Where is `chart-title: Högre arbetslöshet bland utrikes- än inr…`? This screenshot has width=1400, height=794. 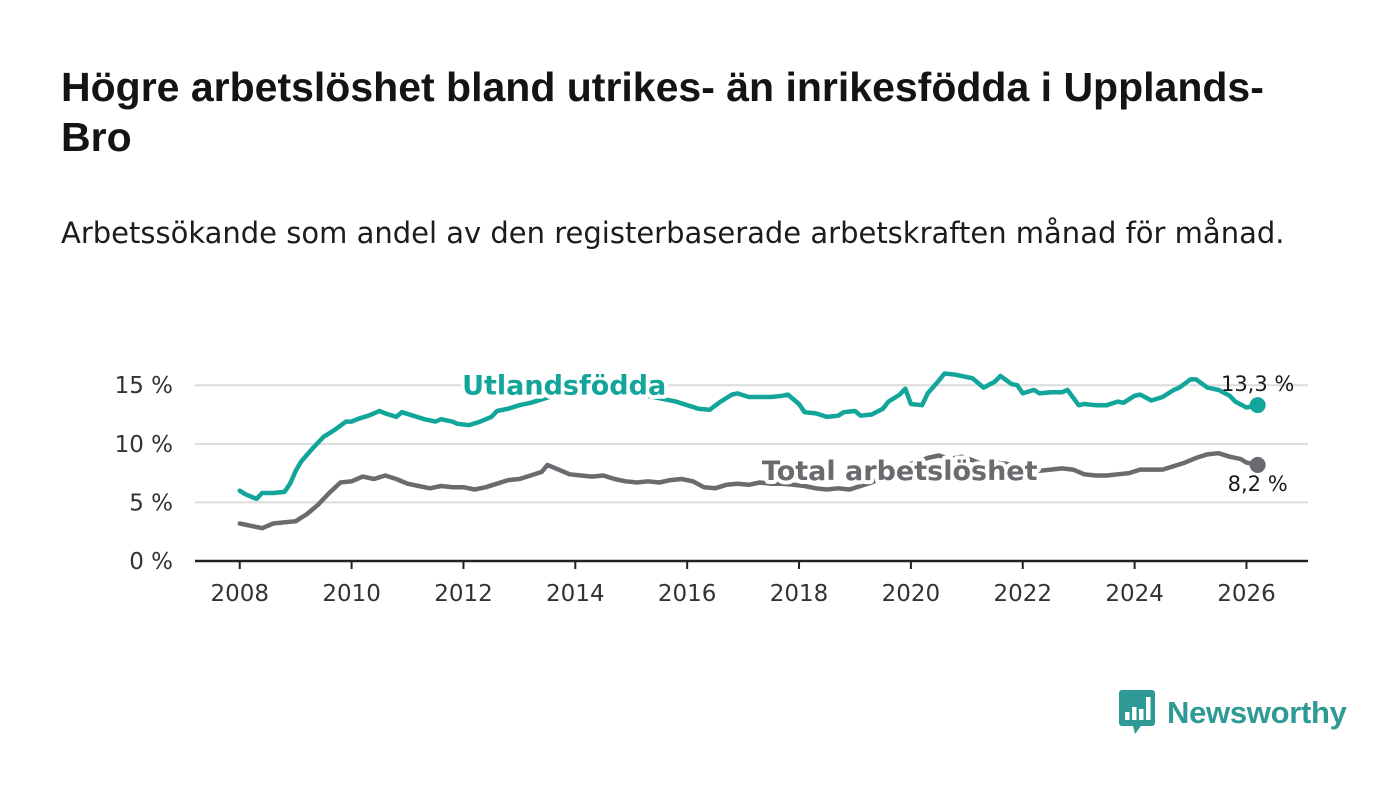
chart-title: Högre arbetslöshet bland utrikes- än inr… is located at coordinates (662, 112).